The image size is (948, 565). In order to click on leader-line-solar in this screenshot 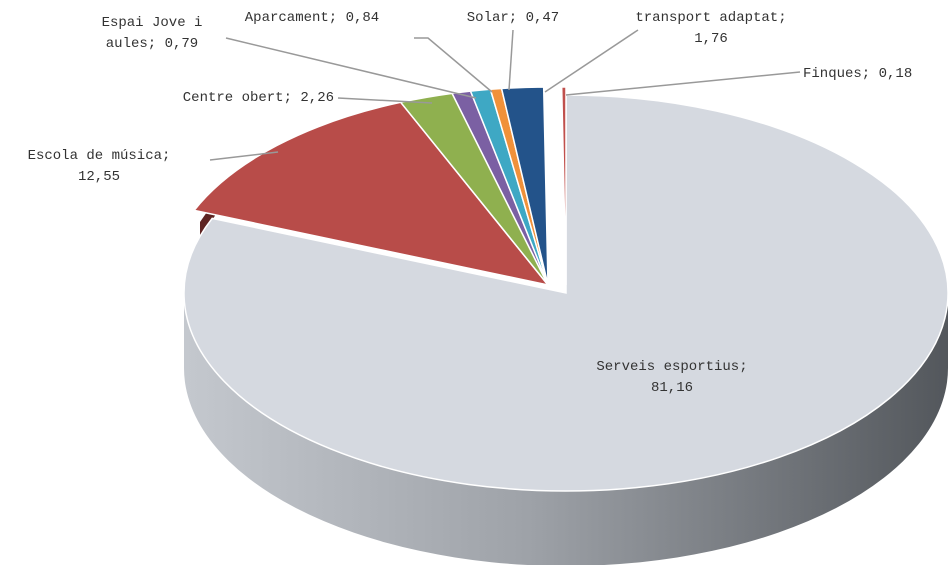, I will do `click(511, 60)`.